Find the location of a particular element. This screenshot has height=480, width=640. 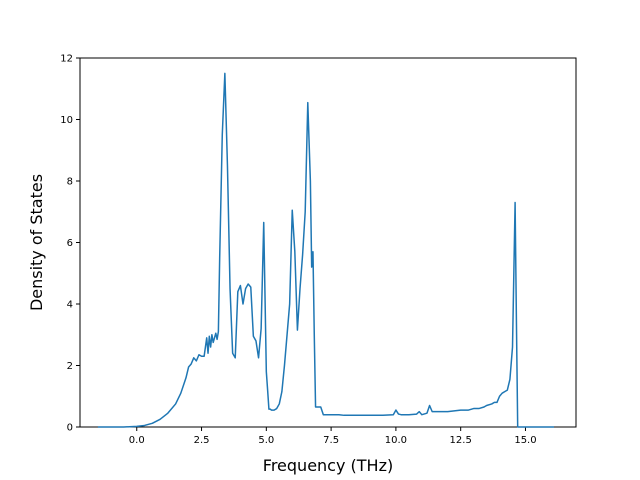

y-tick-label: 2 is located at coordinates (70, 366).